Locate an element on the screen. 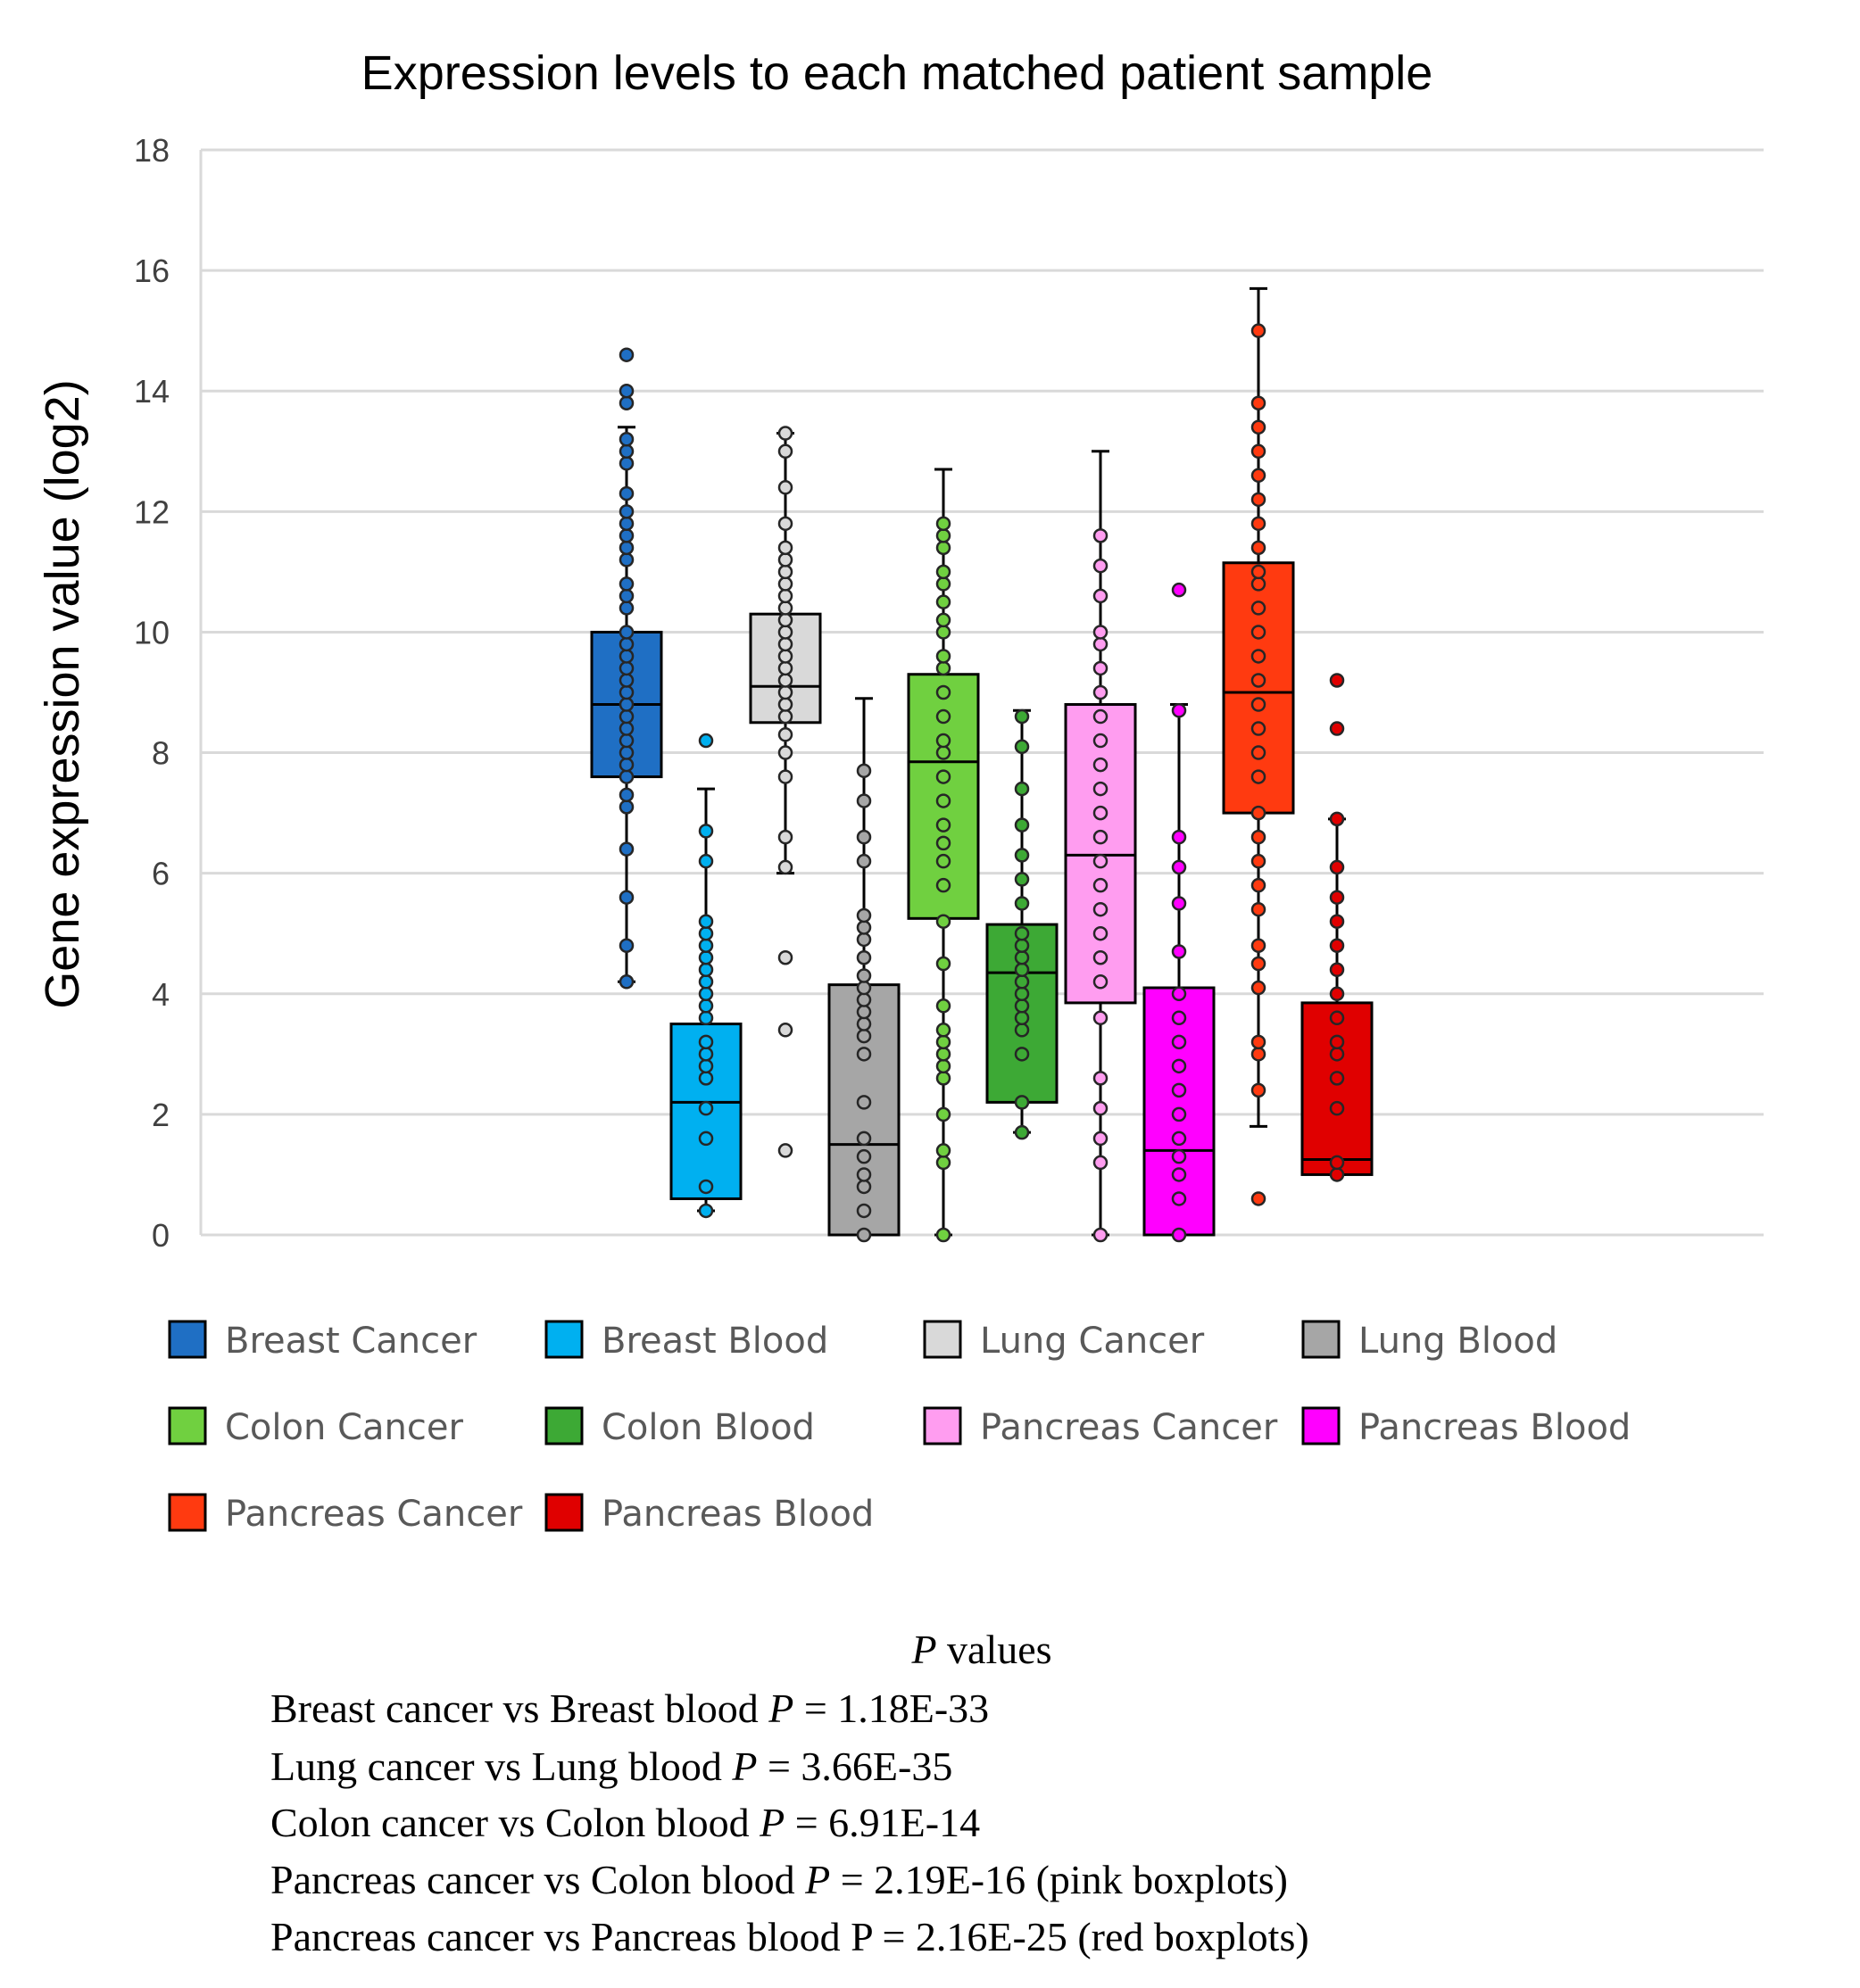 Image resolution: width=1860 pixels, height=1988 pixels. legend-item: Breast Blood is located at coordinates (686, 1341).